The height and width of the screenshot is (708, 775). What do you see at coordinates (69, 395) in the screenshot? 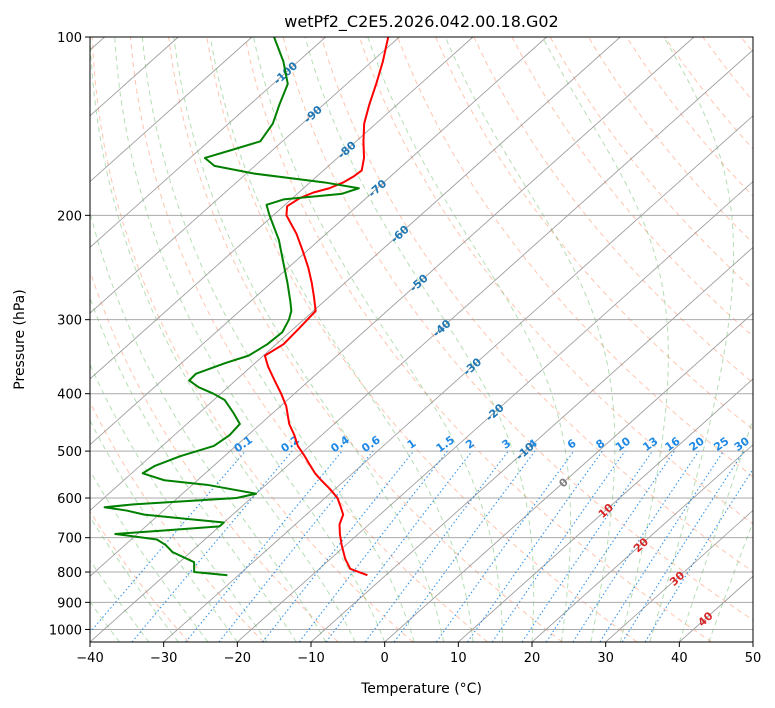
I see `y-tick-label: 400` at bounding box center [69, 395].